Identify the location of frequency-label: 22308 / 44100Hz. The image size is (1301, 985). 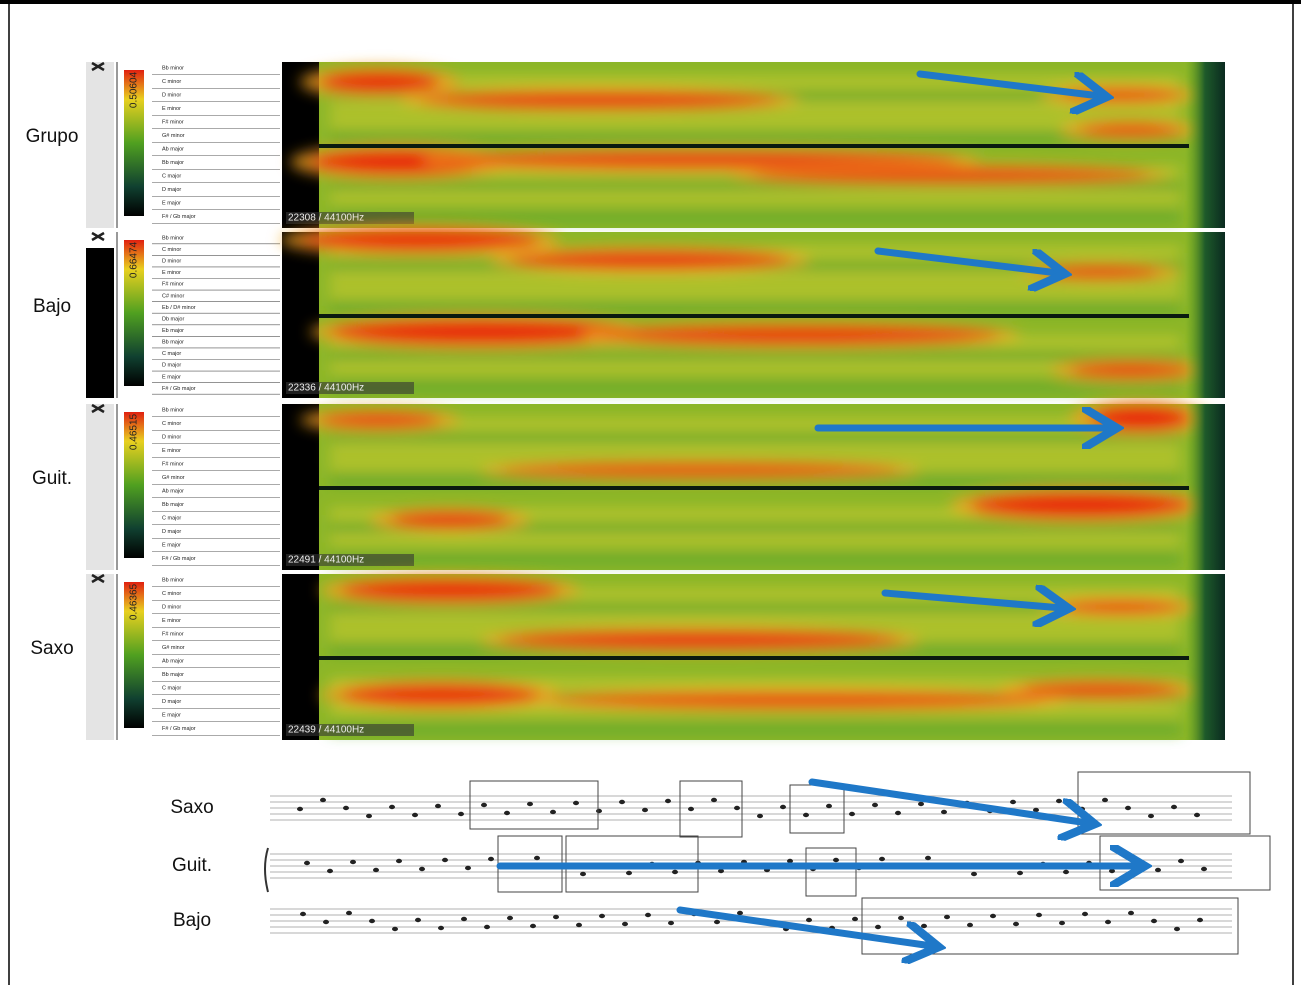
(326, 218).